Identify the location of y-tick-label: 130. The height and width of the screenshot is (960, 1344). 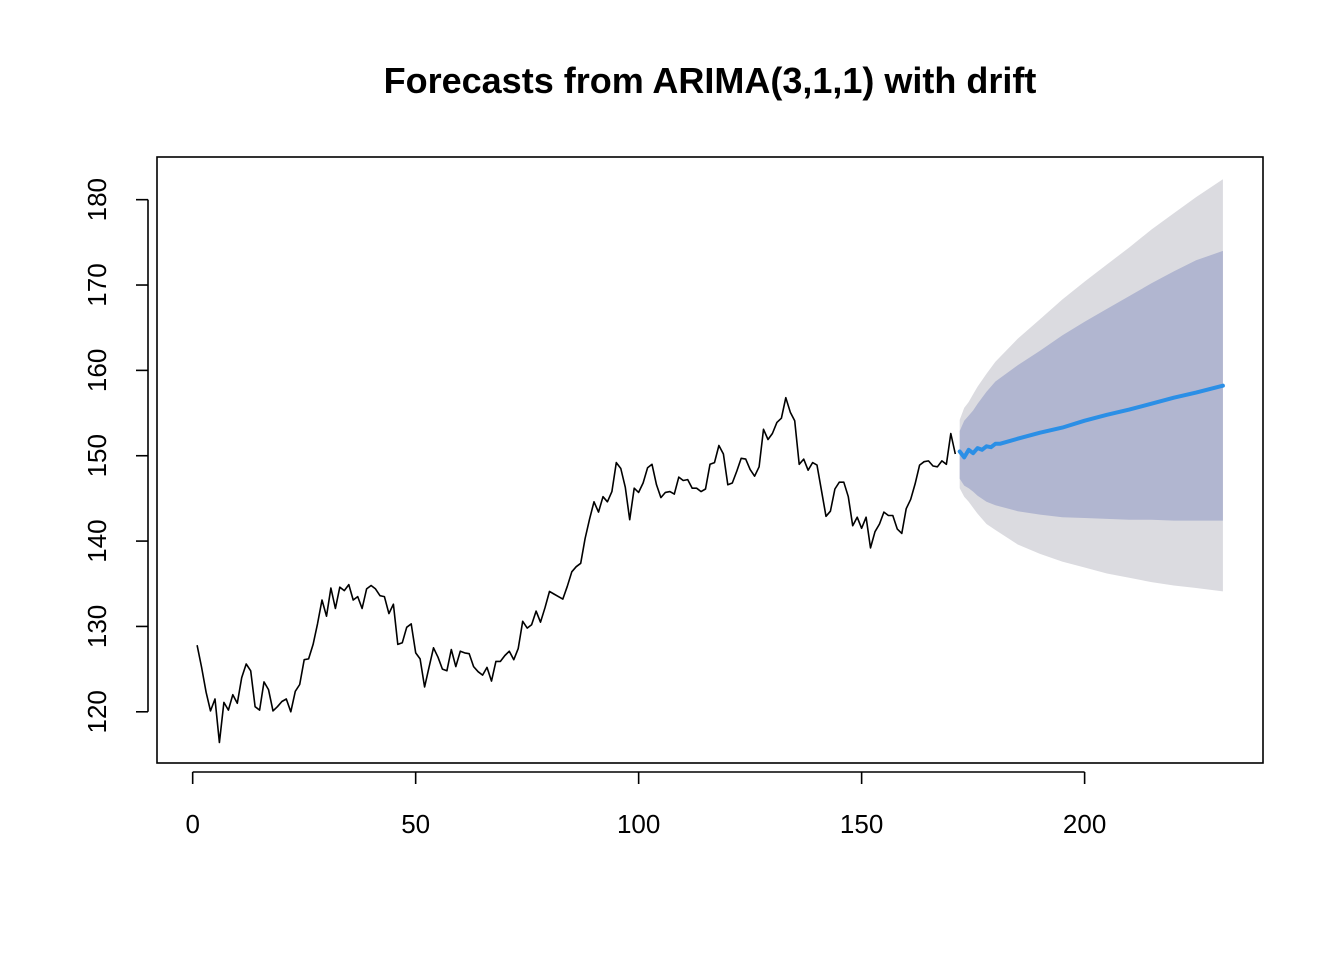
(97, 626).